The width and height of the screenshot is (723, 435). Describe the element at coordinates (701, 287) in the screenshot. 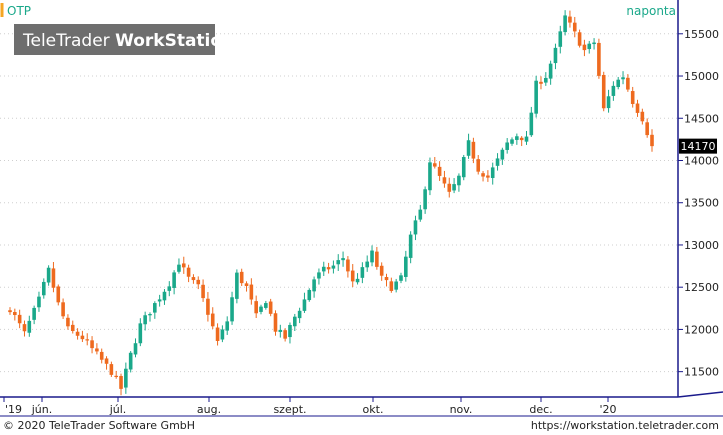

I see `y-tick-label: 12500` at that location.